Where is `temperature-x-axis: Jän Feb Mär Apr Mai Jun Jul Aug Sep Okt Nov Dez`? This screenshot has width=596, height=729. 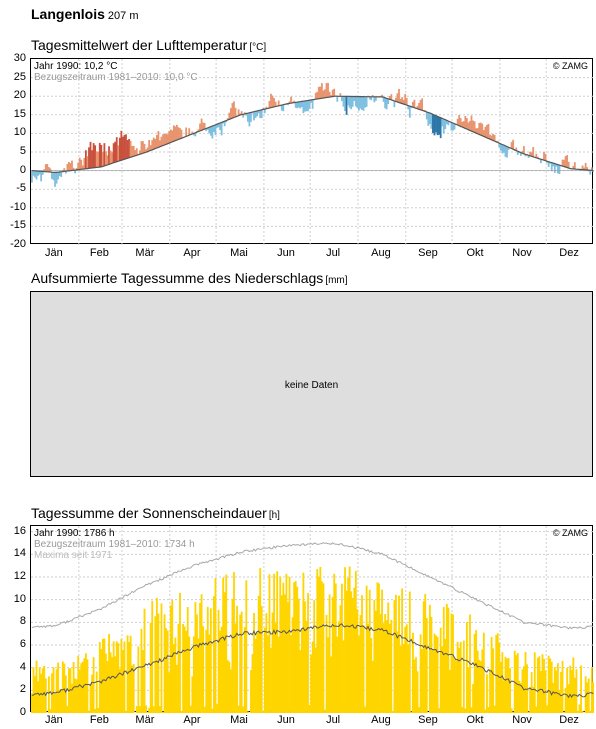
temperature-x-axis: Jän Feb Mär Apr Mai Jun Jul Aug Sep Okt Nov Dez is located at coordinates (311, 254).